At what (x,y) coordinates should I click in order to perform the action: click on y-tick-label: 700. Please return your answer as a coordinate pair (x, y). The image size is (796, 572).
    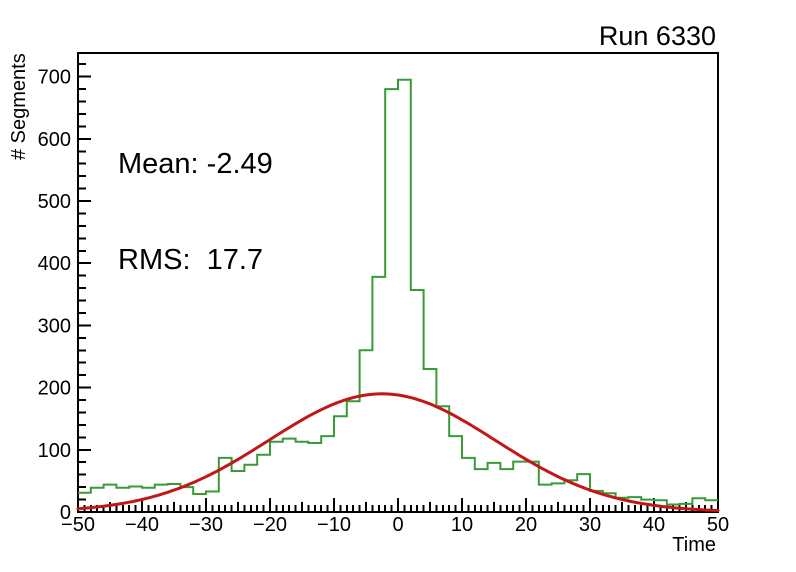
    Looking at the image, I should click on (54, 78).